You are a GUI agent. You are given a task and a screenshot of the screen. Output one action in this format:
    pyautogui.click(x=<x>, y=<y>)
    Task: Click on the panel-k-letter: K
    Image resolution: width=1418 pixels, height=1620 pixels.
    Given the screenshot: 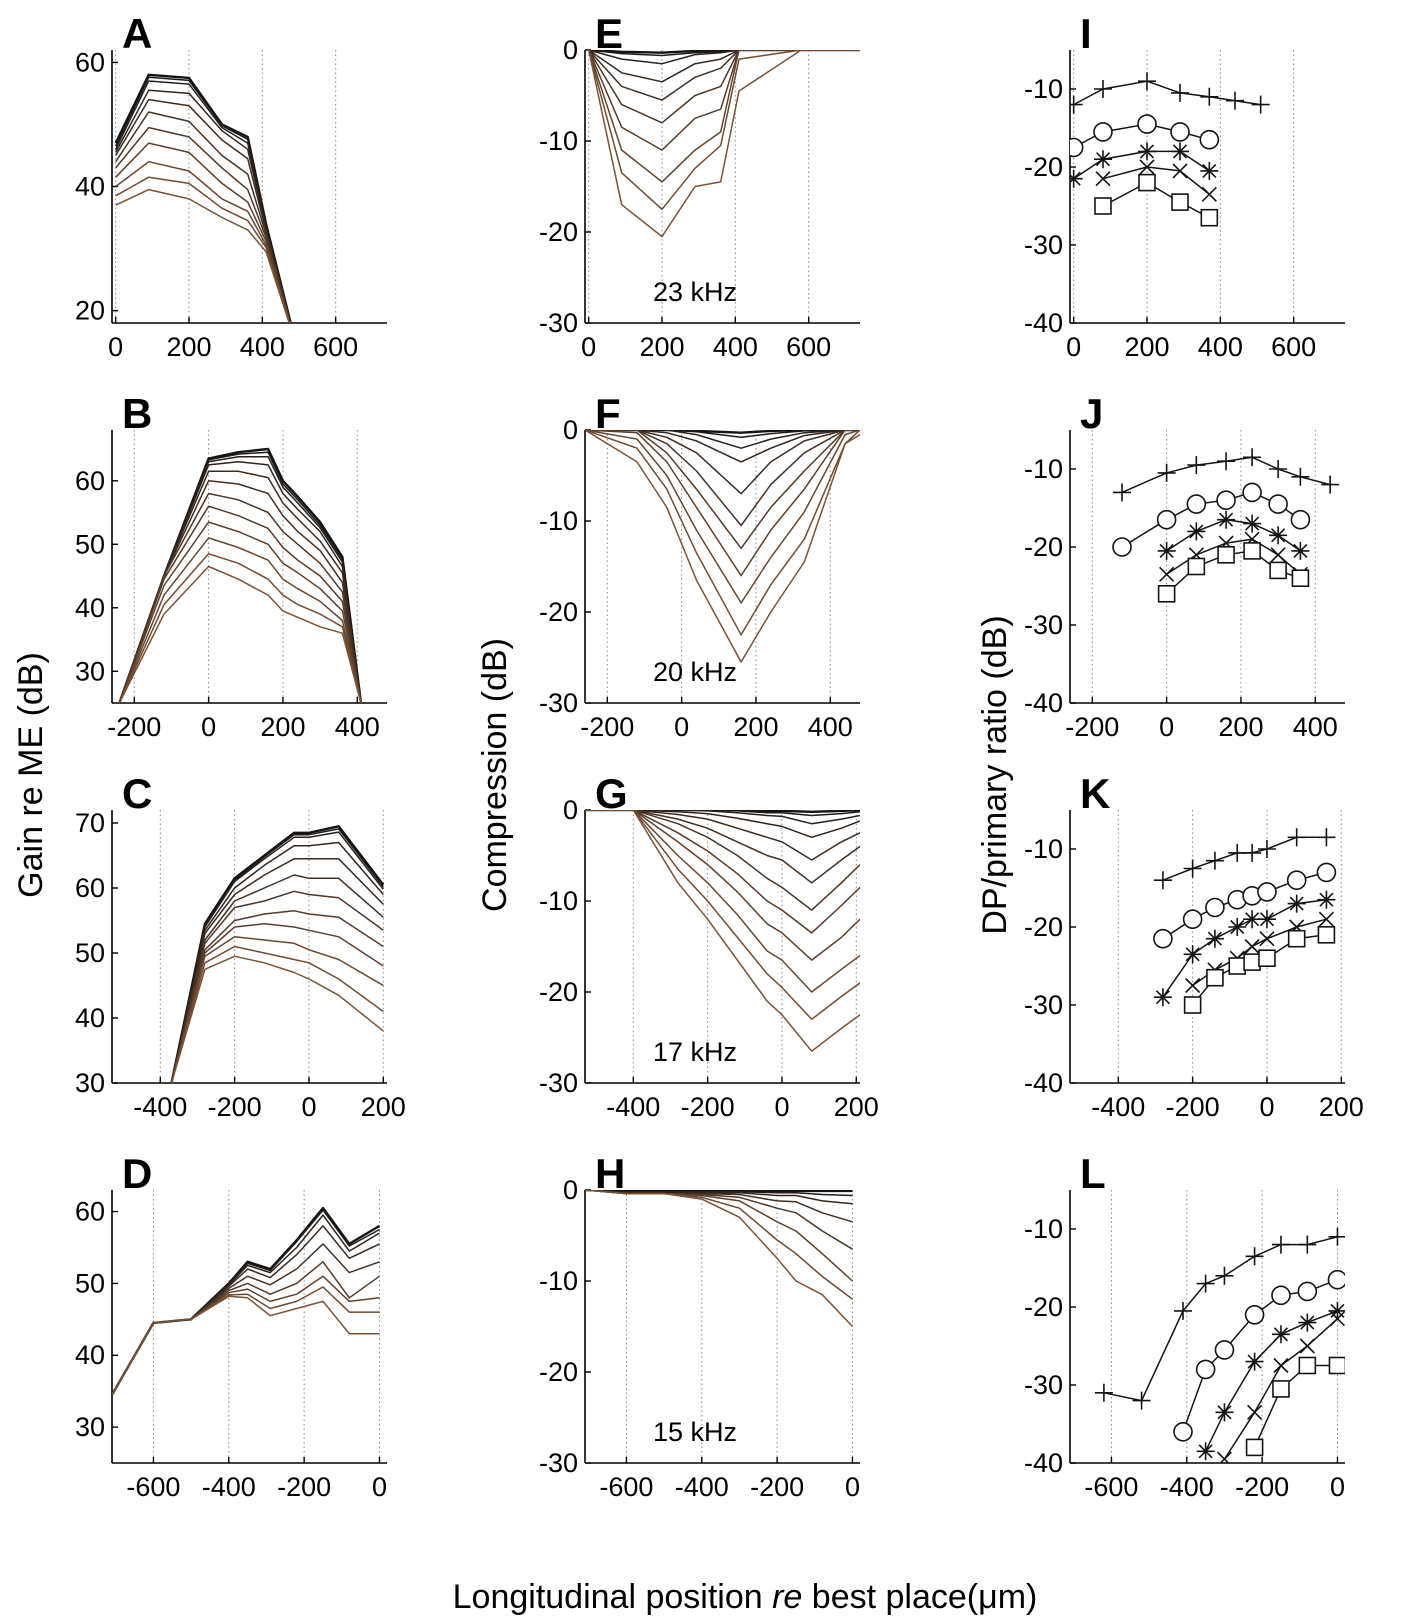 What is the action you would take?
    pyautogui.click(x=1095, y=793)
    